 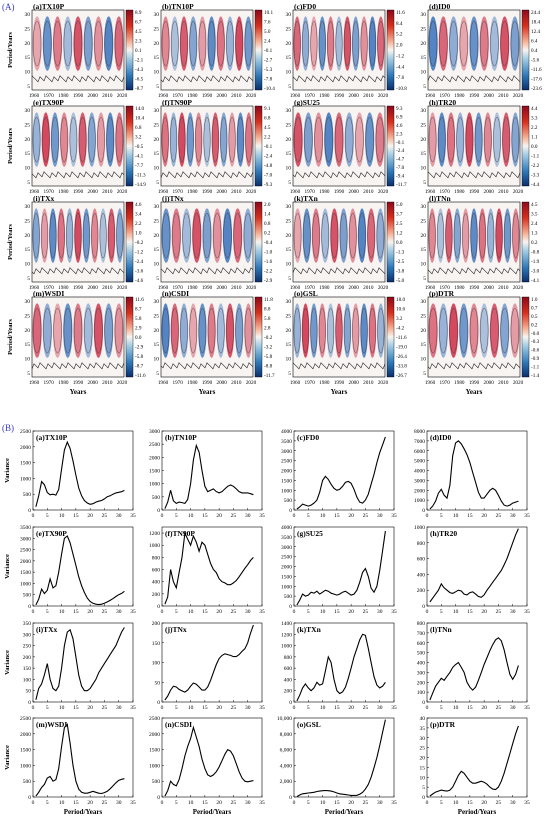 What do you see at coordinates (154, 534) in the screenshot?
I see `y-tick-label: 1200` at bounding box center [154, 534].